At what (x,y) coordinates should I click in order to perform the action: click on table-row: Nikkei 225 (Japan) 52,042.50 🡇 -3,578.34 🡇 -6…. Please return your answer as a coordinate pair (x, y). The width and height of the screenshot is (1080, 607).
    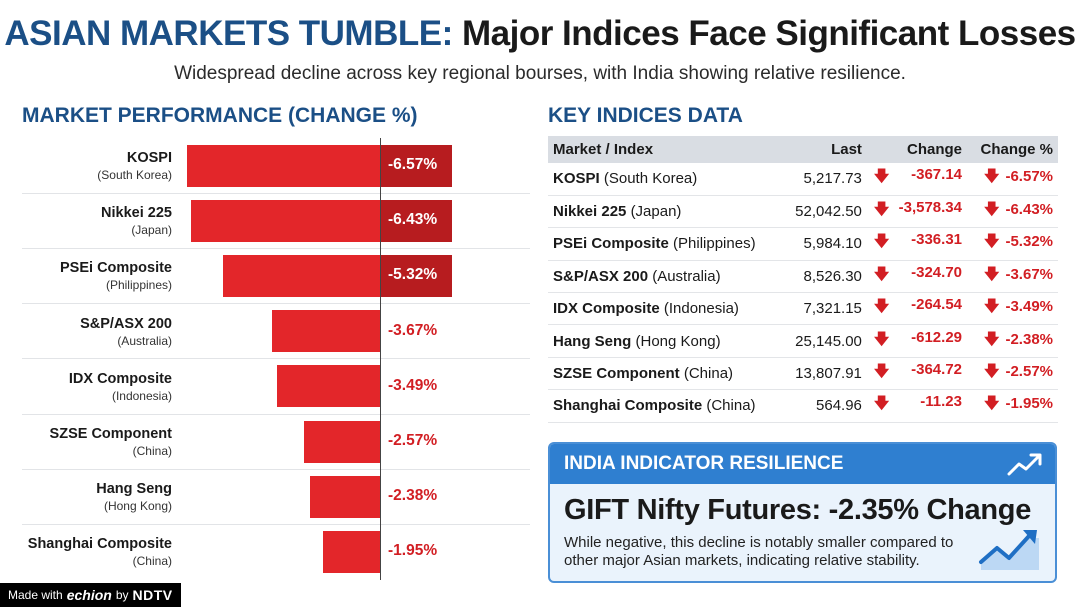
    Looking at the image, I should click on (803, 212).